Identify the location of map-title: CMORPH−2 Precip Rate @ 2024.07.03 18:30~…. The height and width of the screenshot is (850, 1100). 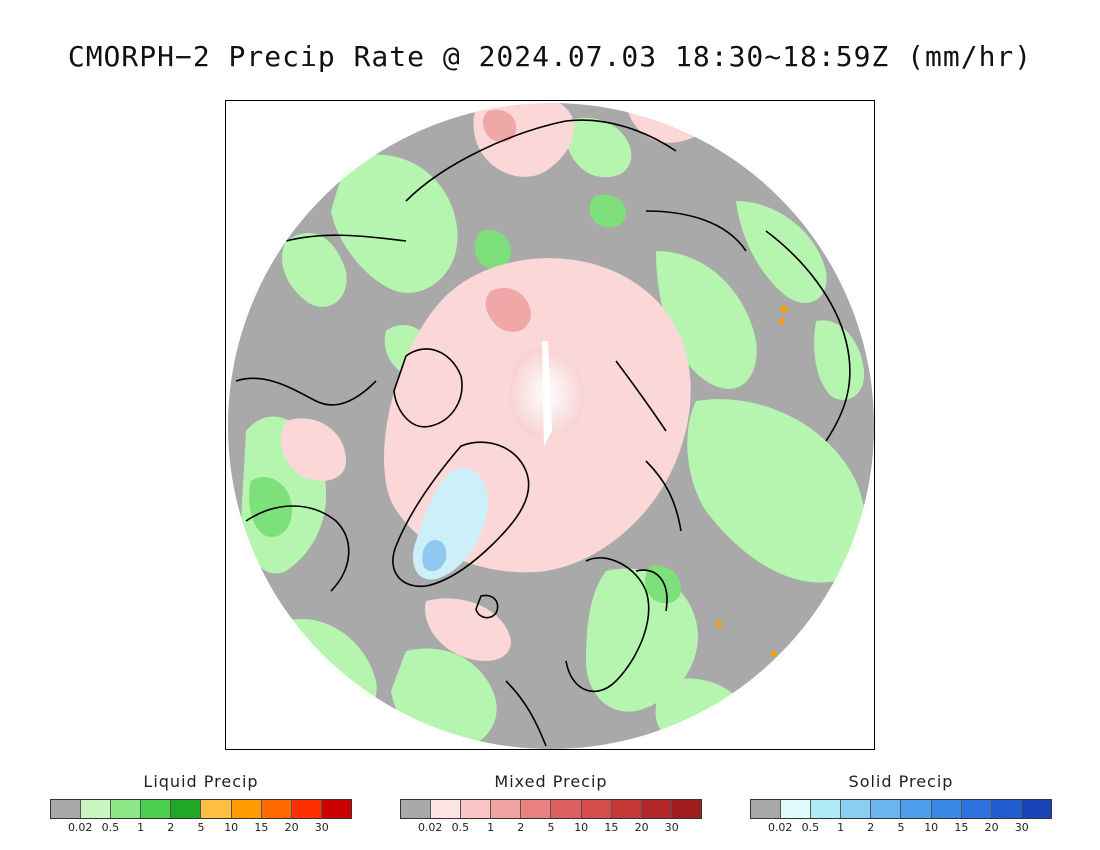
(550, 56).